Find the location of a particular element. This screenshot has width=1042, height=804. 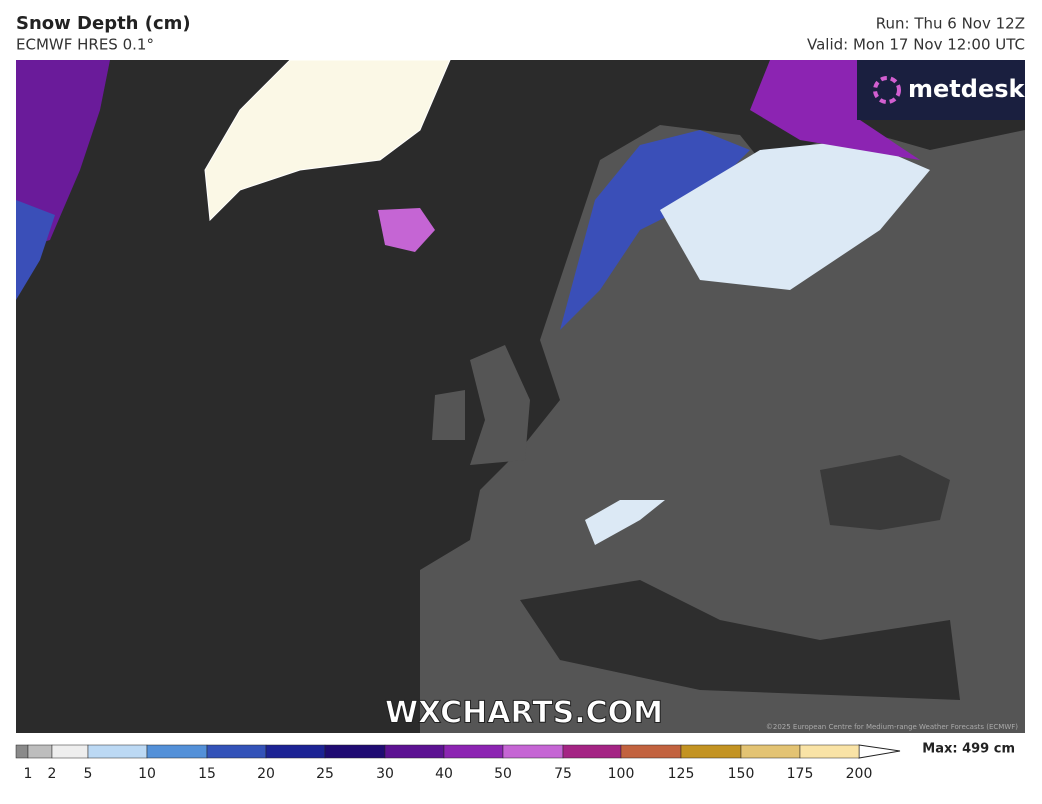

colorbar-label: 100 is located at coordinates (621, 774).